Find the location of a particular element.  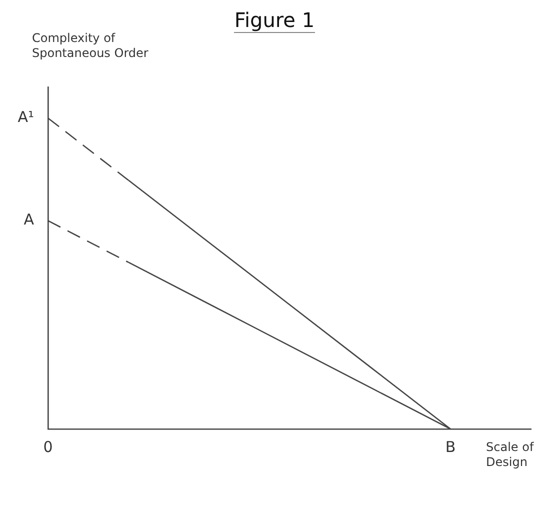

x-tick-label: 0 is located at coordinates (48, 447).